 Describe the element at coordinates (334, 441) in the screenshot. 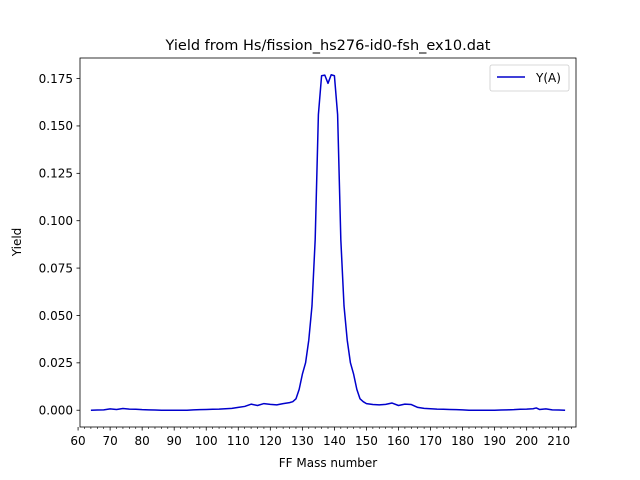

I see `x-tick-label: 140` at that location.